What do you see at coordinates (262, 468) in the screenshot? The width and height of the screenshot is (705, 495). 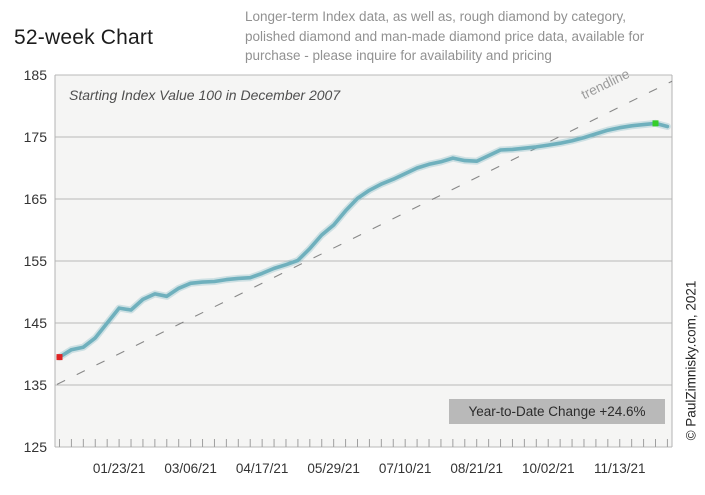 I see `x-tick-label: 04/17/21` at bounding box center [262, 468].